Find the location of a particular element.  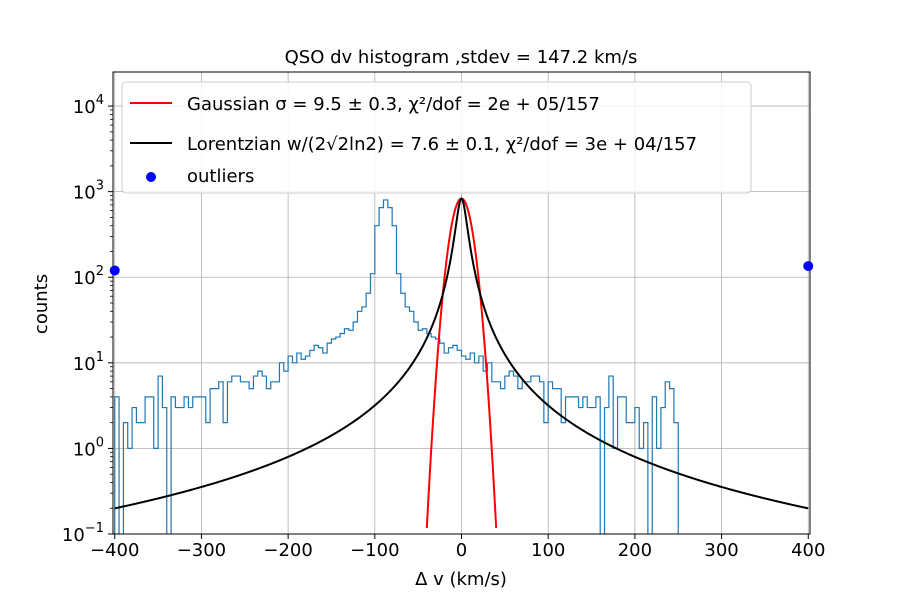

x-tick-label: 200 is located at coordinates (635, 550).